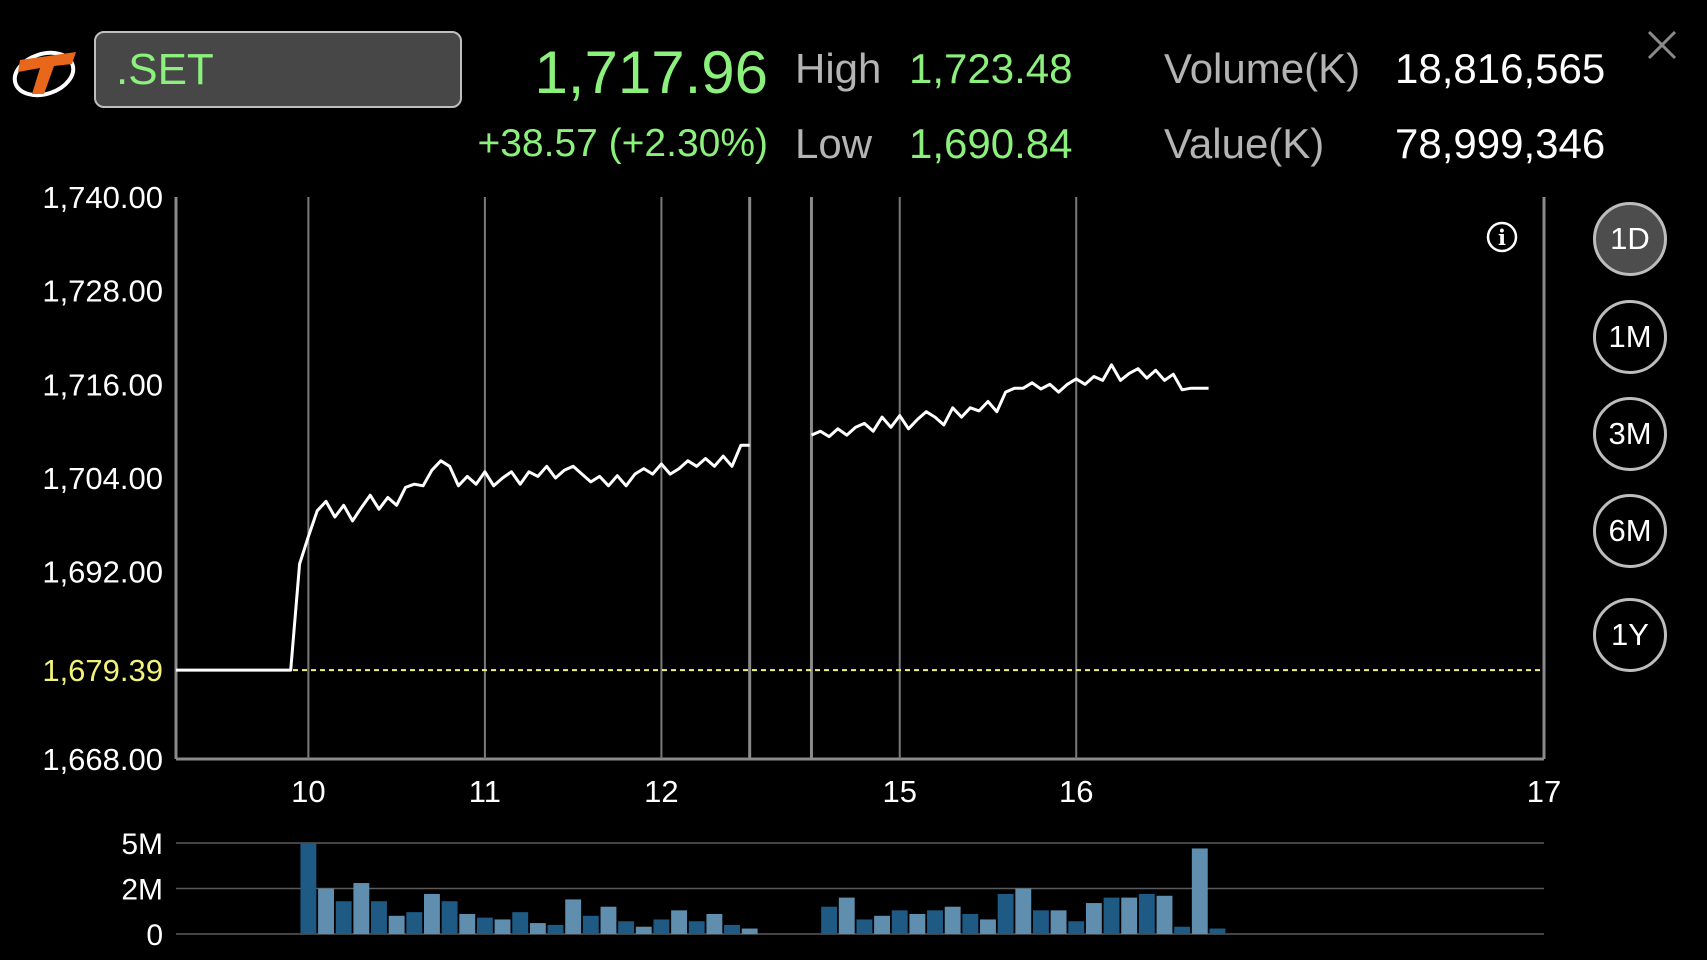  Describe the element at coordinates (651, 72) in the screenshot. I see `last-price: 1,717.96` at that location.